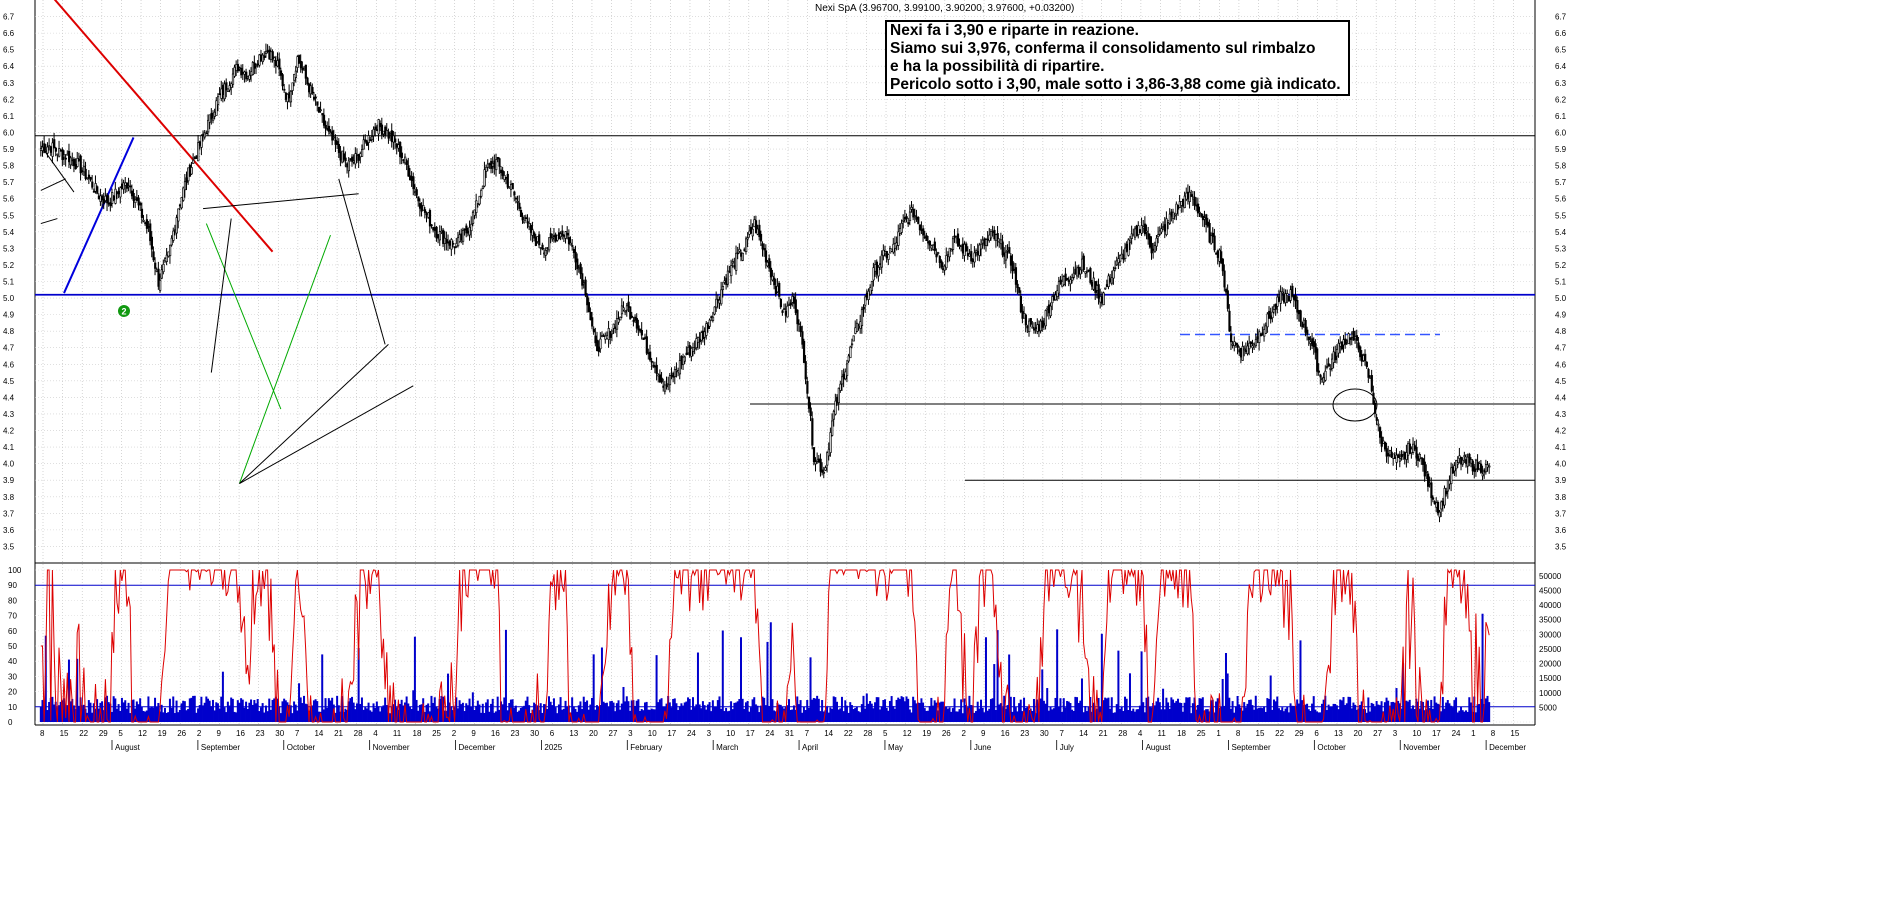 This screenshot has height=907, width=1890. What do you see at coordinates (9, 397) in the screenshot?
I see `y-tick-left: 4.4` at bounding box center [9, 397].